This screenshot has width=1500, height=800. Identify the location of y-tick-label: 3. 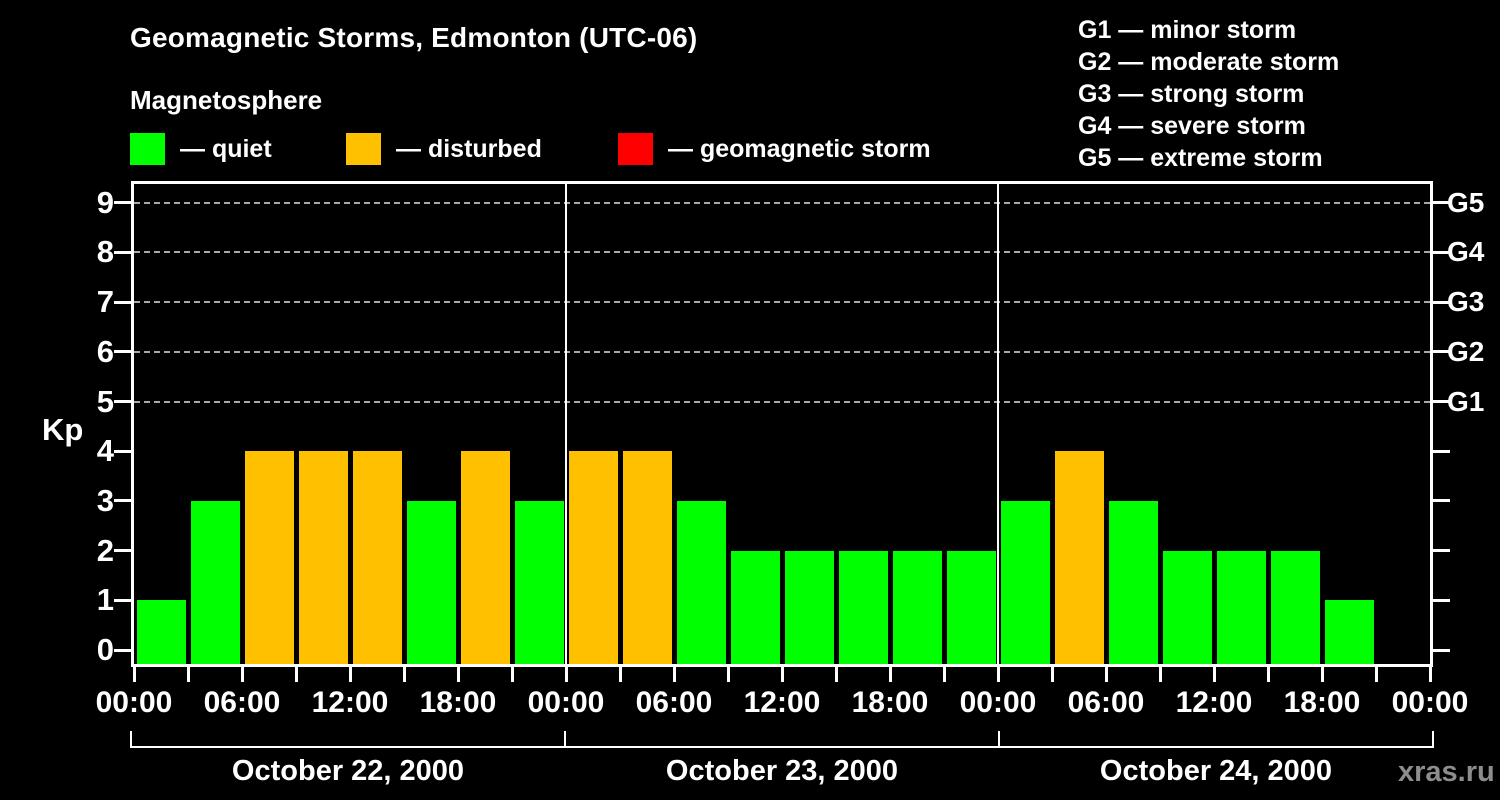
(105, 500).